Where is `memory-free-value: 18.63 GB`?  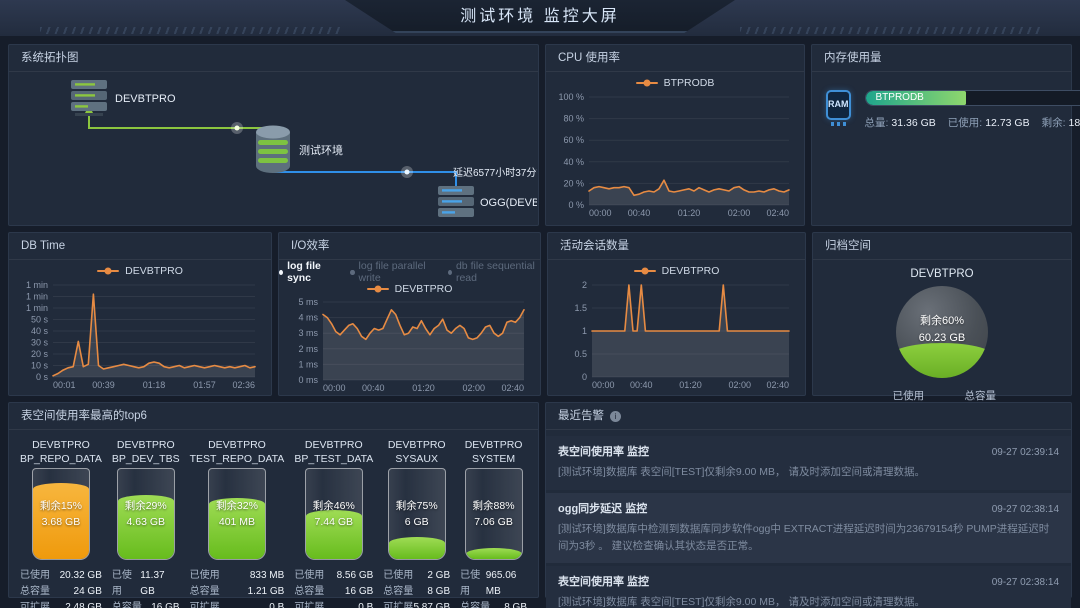 memory-free-value: 18.63 GB is located at coordinates (1074, 123).